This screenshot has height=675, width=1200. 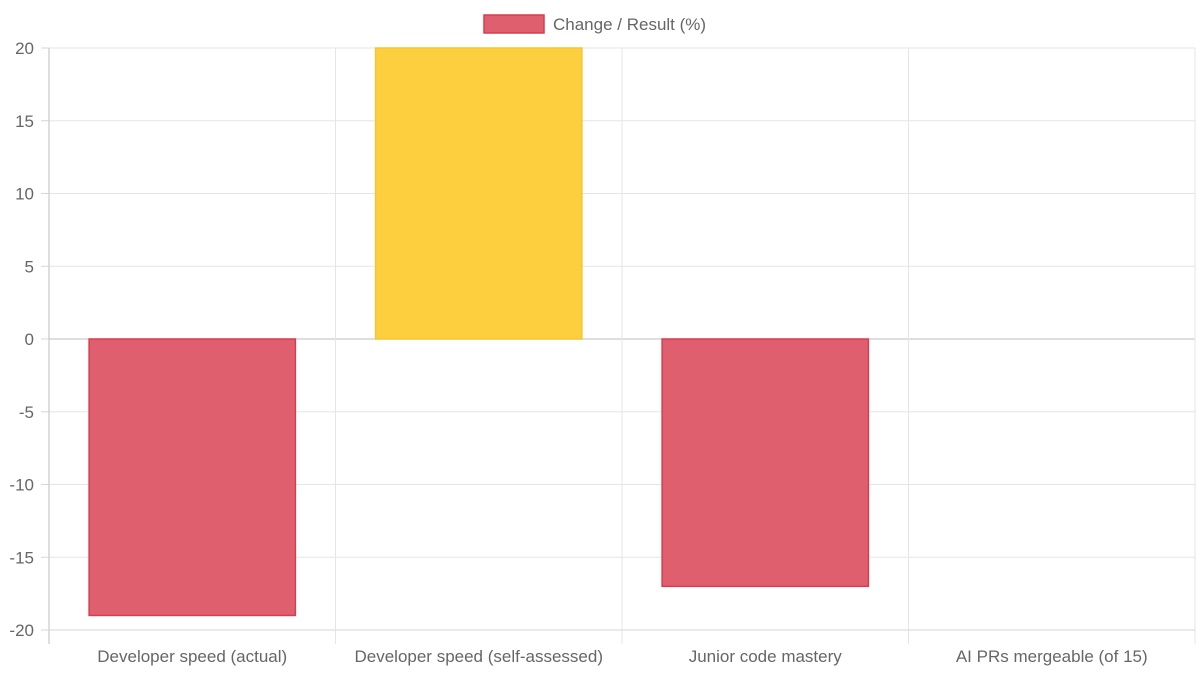 I want to click on y-tick-label: 0, so click(x=29, y=339).